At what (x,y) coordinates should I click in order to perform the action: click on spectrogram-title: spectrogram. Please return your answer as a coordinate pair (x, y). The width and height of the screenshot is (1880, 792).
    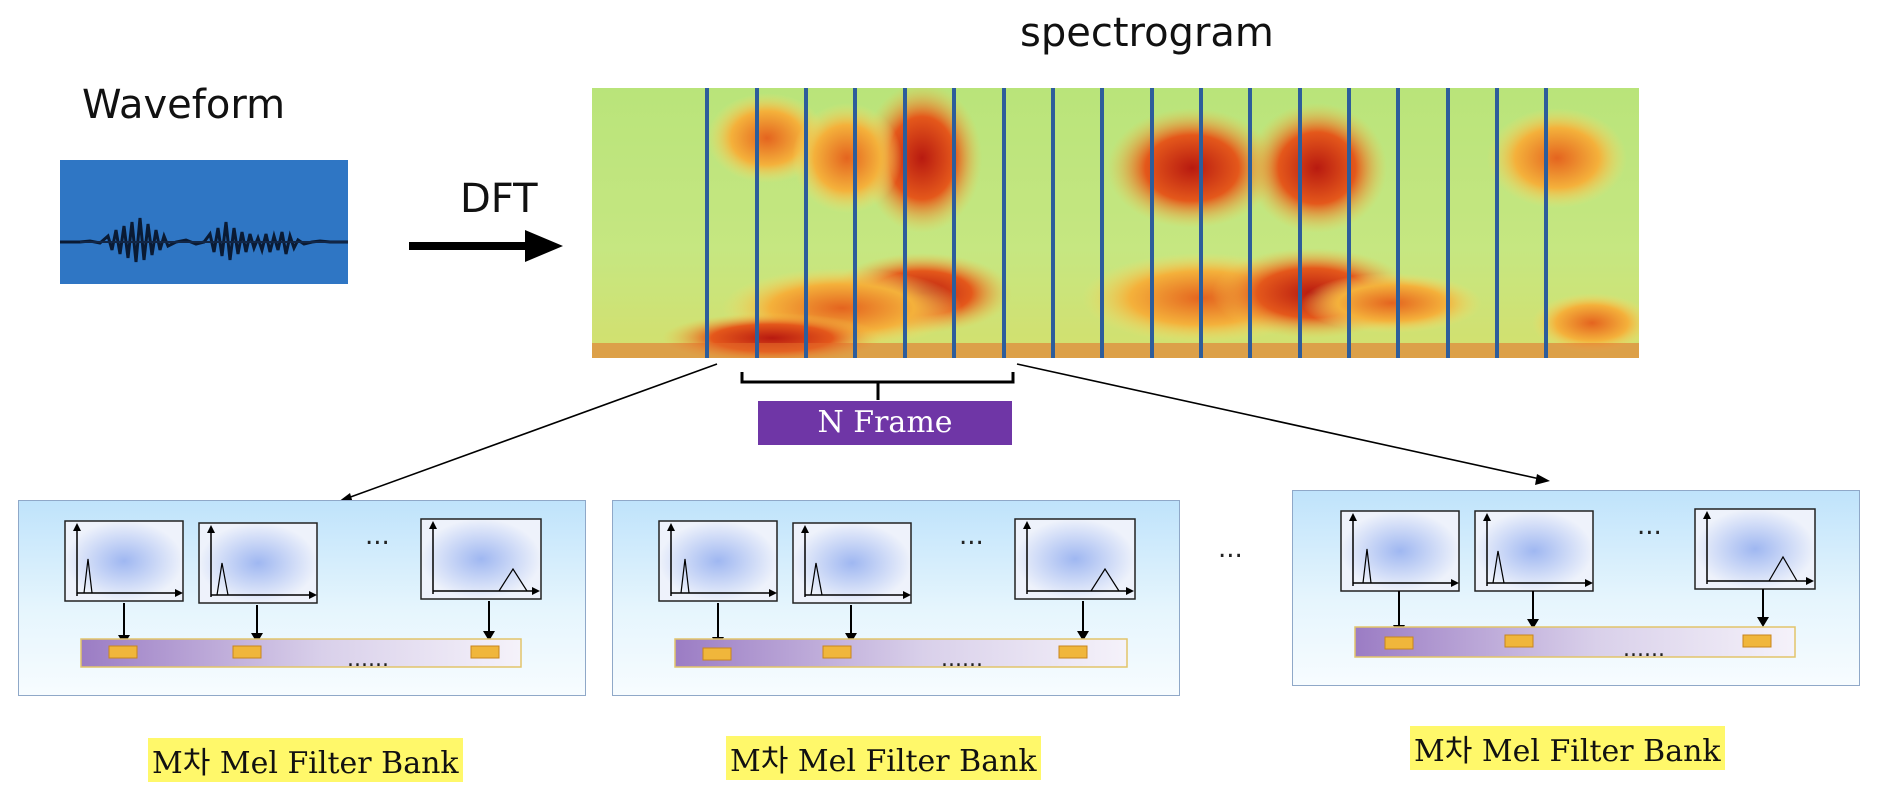
    Looking at the image, I should click on (1147, 33).